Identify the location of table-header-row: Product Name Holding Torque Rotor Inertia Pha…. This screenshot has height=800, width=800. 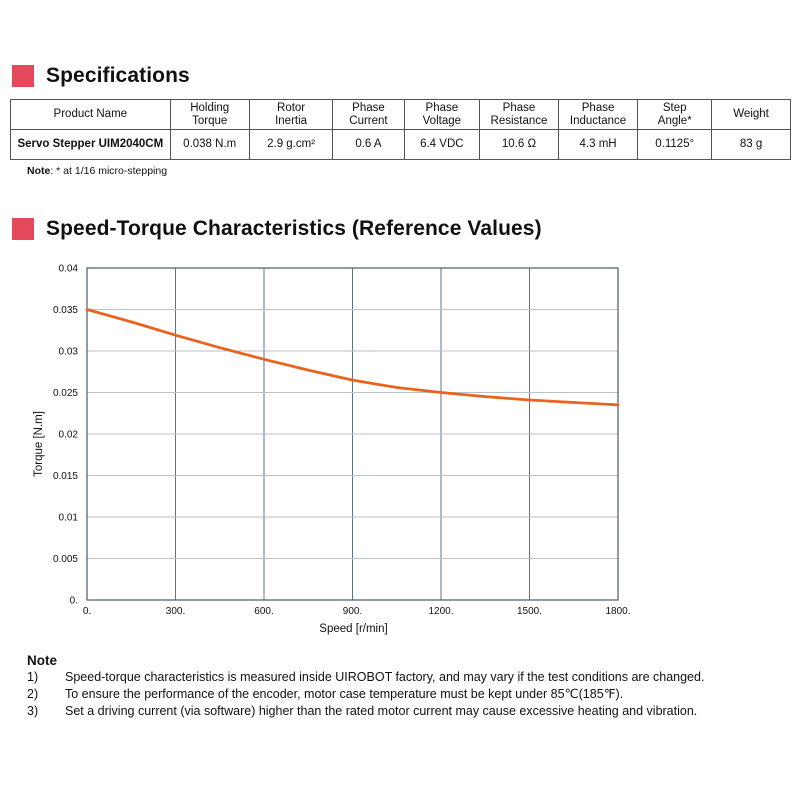
(400, 114).